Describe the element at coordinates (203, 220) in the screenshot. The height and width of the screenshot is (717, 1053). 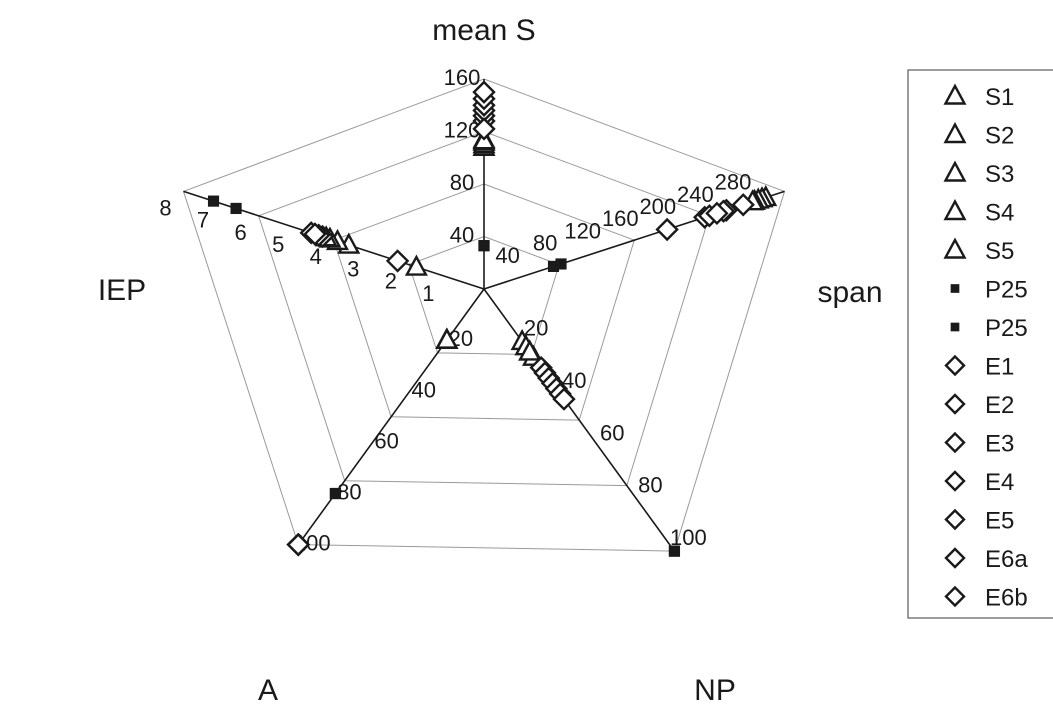
I see `tick-label: 7` at that location.